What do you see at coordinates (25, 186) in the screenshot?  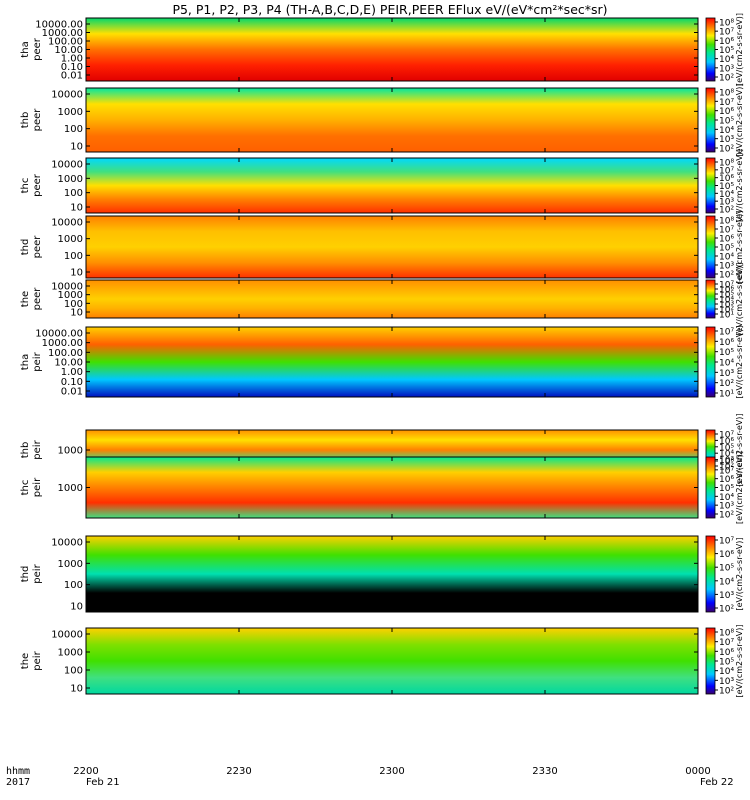 I see `probe-label: thc` at bounding box center [25, 186].